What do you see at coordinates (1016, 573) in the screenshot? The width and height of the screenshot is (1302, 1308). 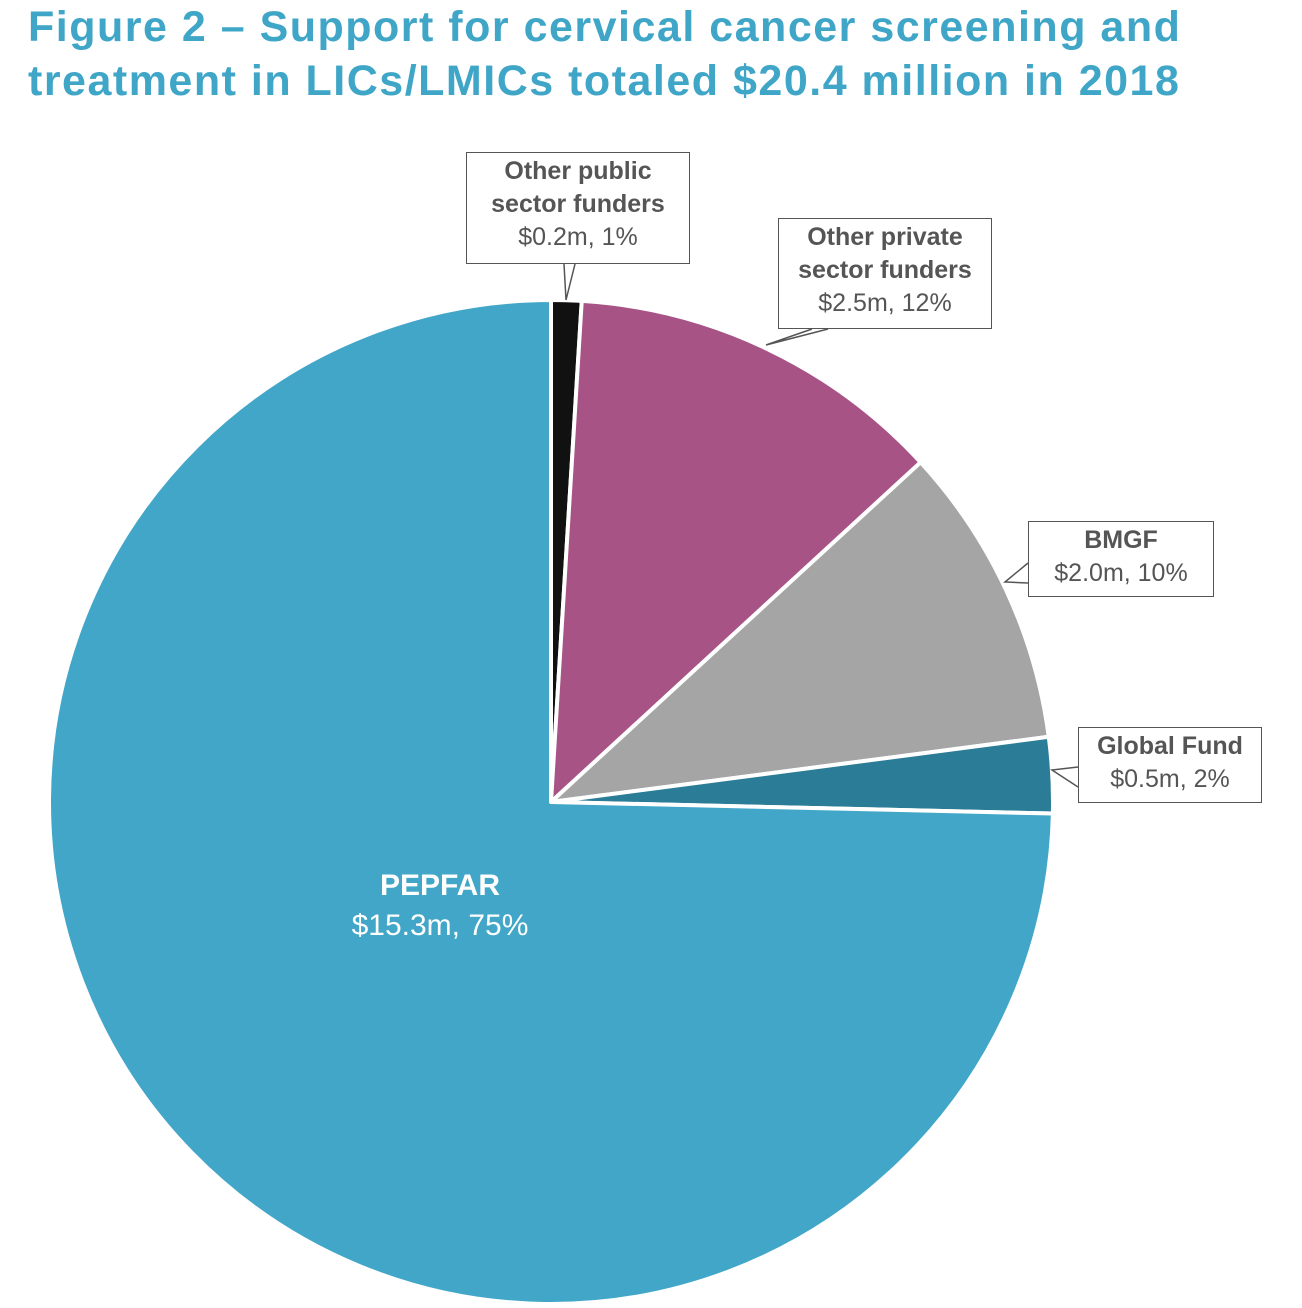 I see `leader-bmgf` at bounding box center [1016, 573].